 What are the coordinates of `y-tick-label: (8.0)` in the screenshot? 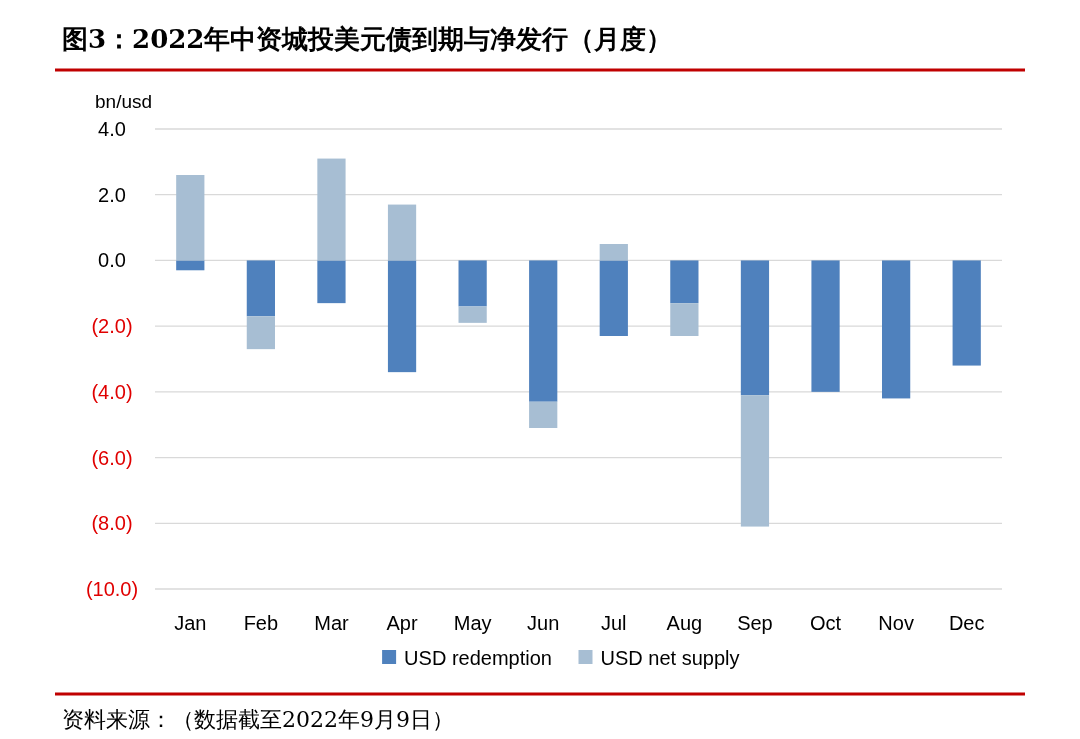 It's located at (112, 523).